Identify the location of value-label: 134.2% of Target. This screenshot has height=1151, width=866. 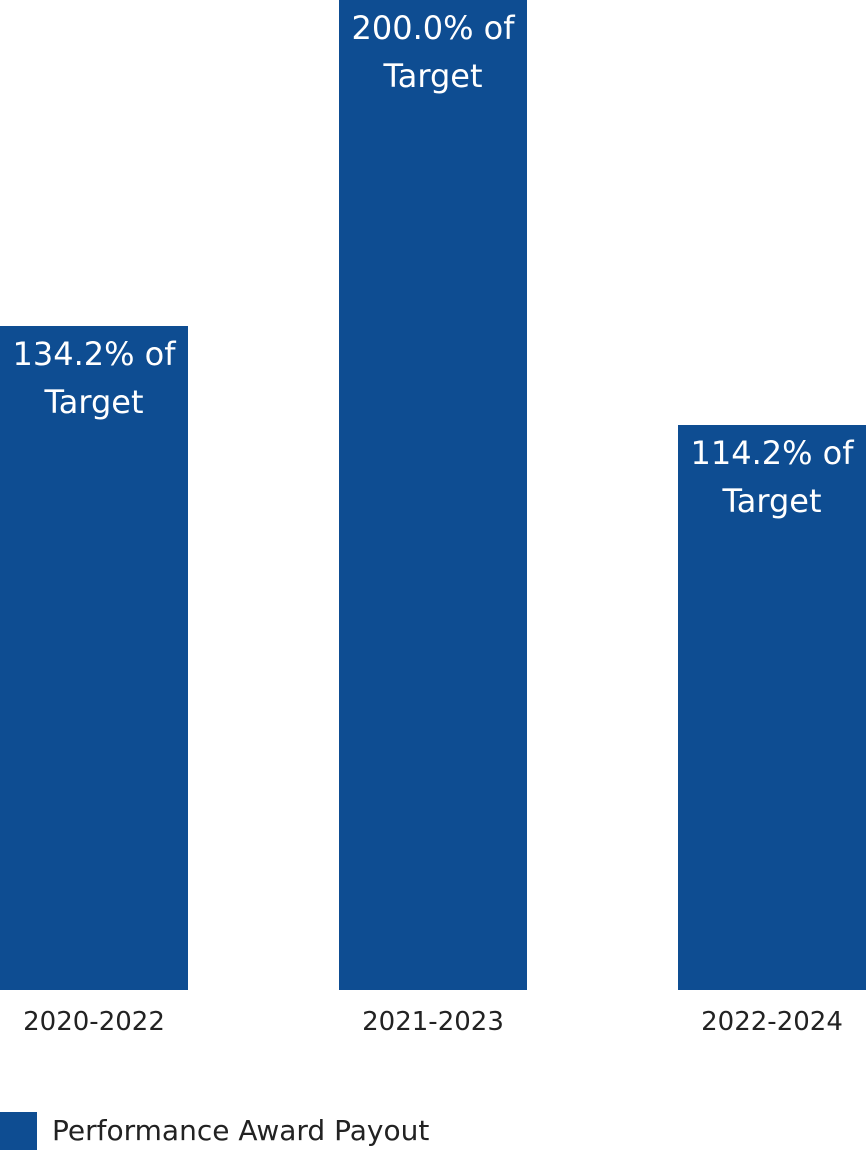
(94, 377).